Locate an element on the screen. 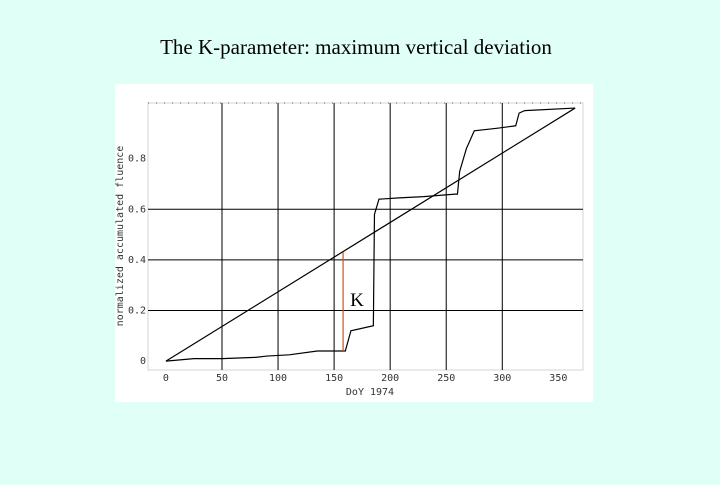 The image size is (720, 485). y-tick-label: 0.2 is located at coordinates (137, 311).